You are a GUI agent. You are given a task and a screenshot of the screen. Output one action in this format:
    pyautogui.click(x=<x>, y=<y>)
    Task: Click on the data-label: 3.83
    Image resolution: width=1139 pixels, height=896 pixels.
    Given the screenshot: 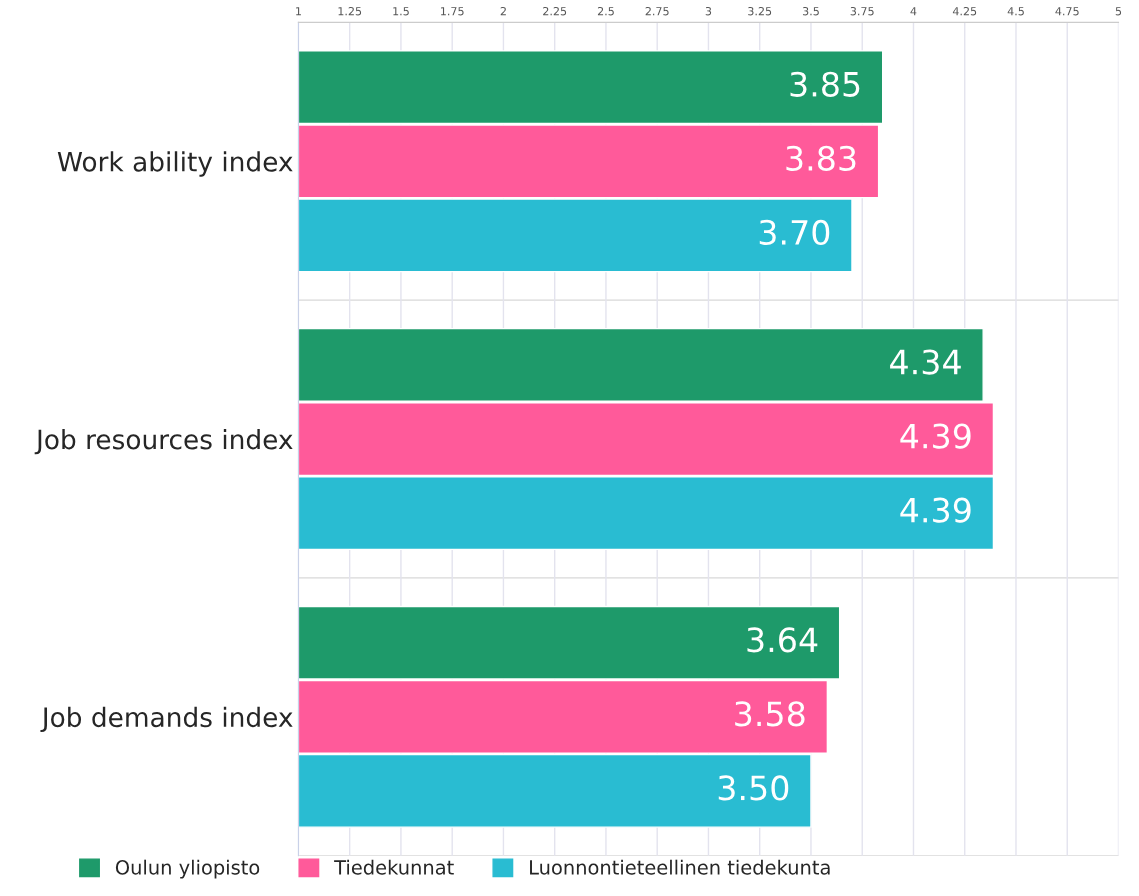 What is the action you would take?
    pyautogui.click(x=821, y=158)
    